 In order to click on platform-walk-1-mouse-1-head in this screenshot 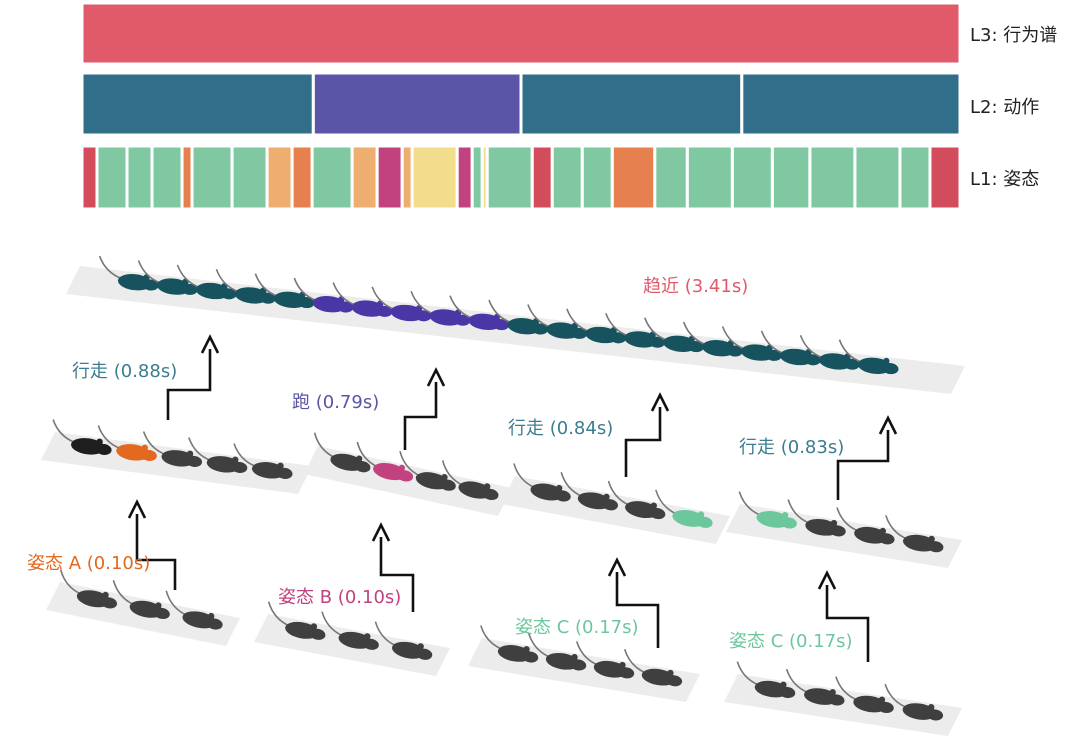, I will do `click(103, 449)`.